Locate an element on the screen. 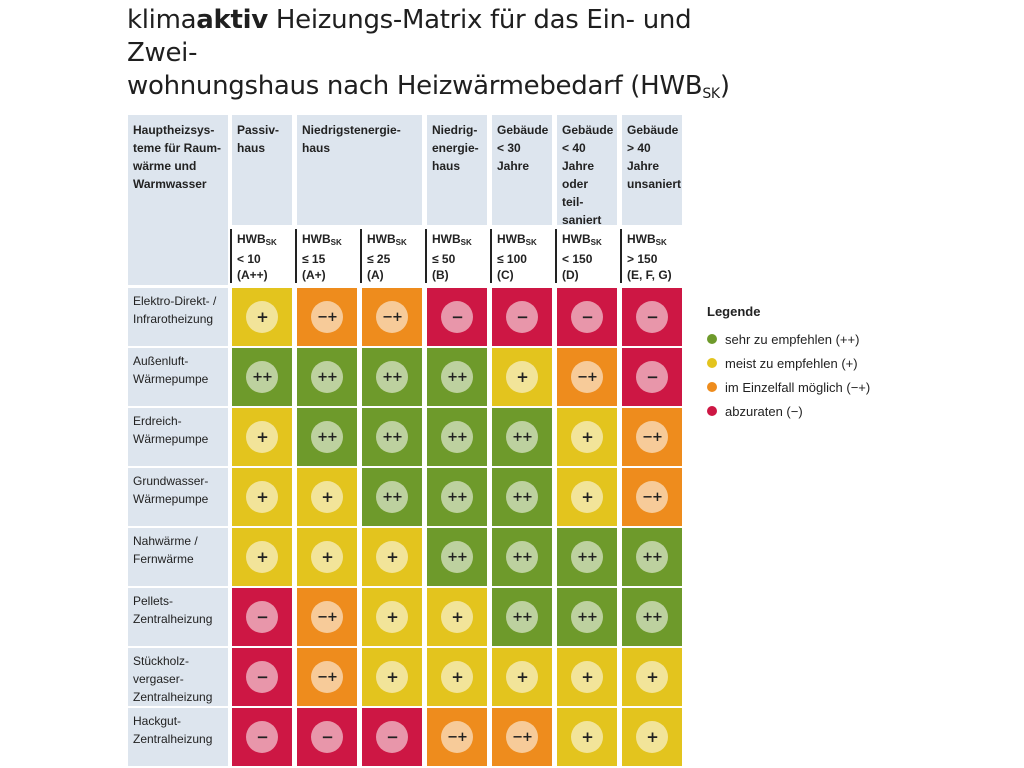  hwb-threshold: ≤ 25 is located at coordinates (379, 259).